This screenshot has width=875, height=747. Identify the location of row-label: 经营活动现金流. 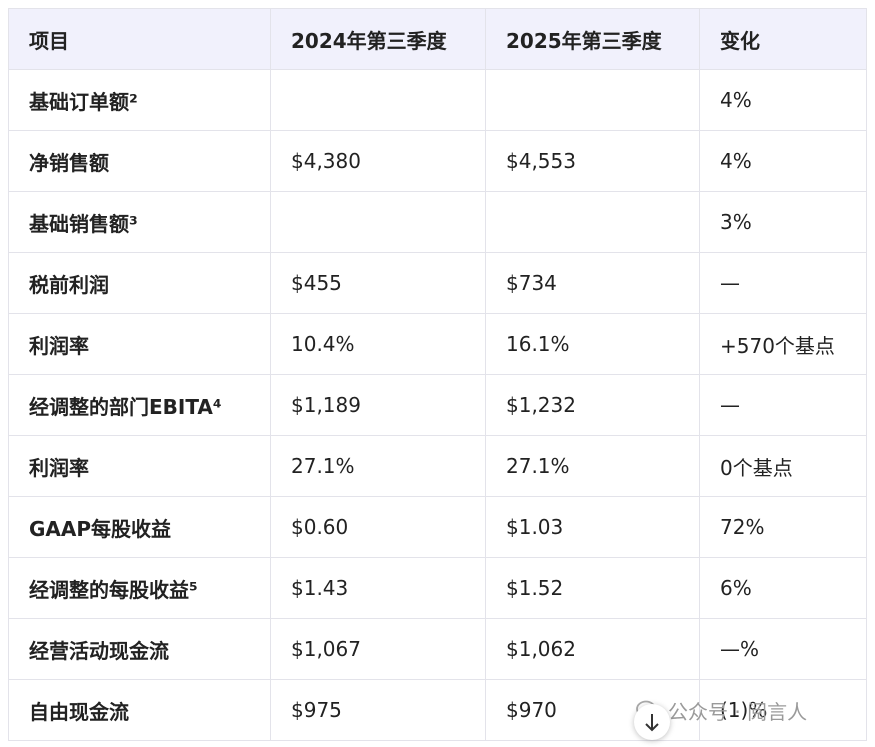
(139, 649).